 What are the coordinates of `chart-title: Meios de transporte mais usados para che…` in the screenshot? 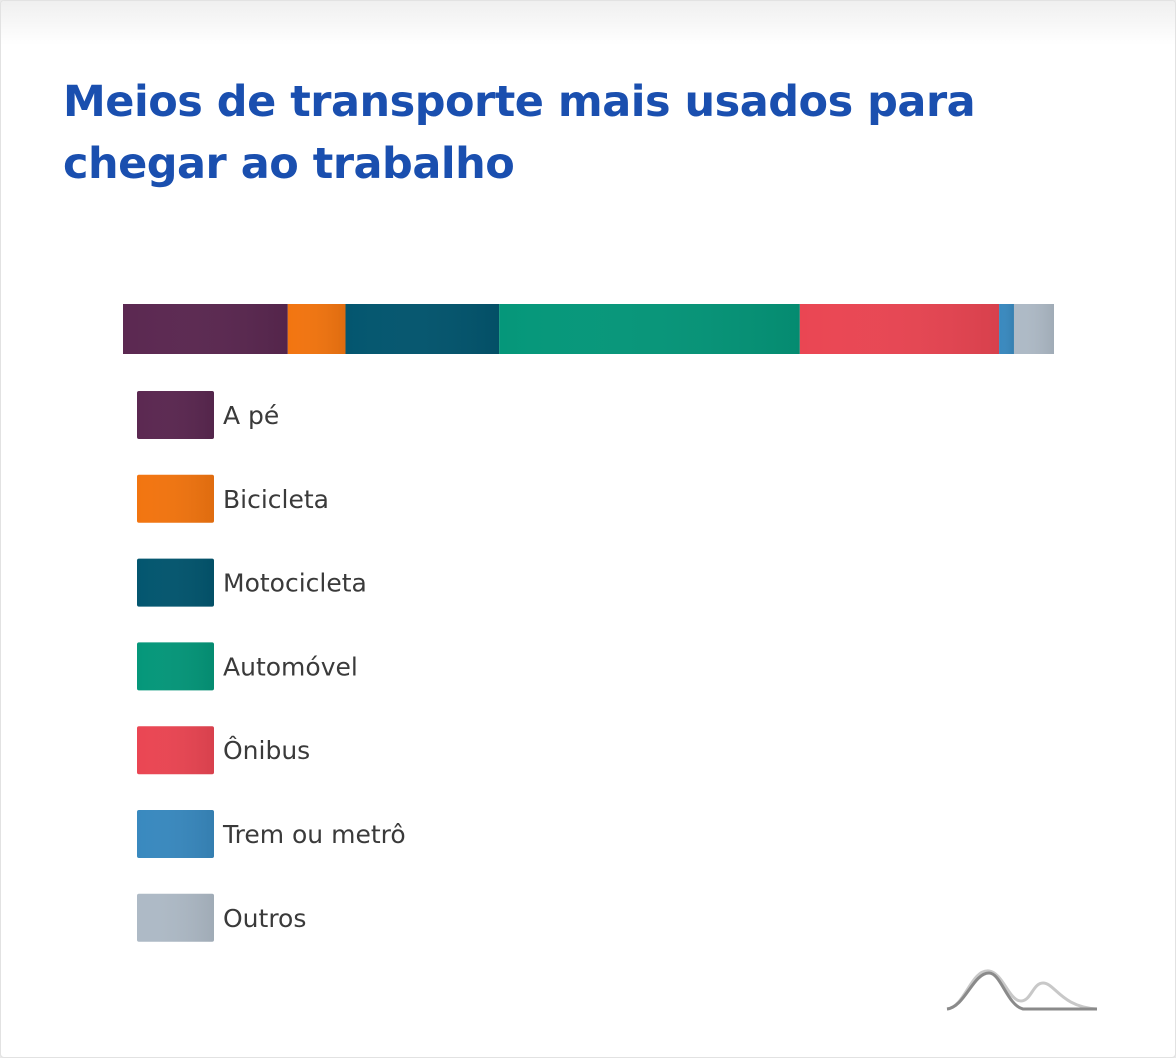 It's located at (519, 133).